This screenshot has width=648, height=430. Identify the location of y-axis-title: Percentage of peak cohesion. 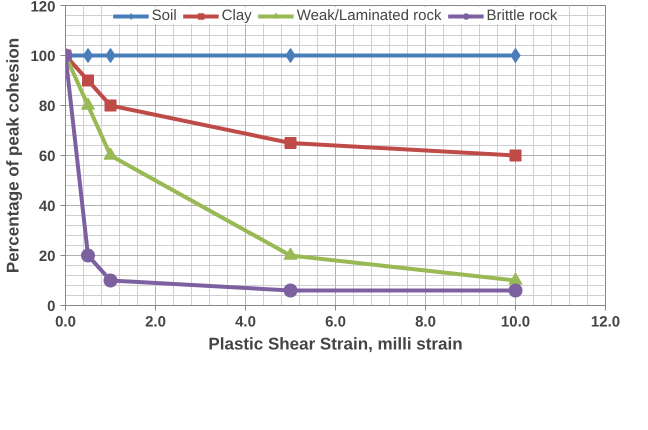
(12, 156).